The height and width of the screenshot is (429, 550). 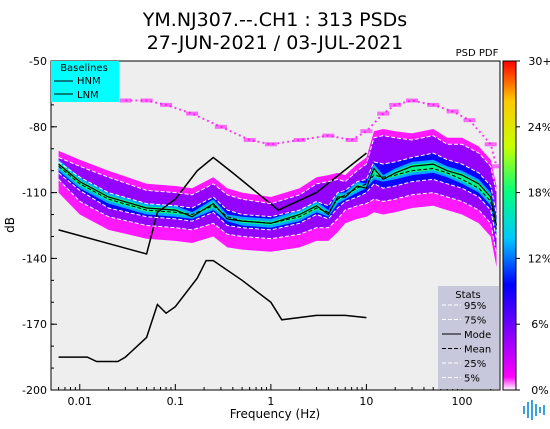 I want to click on series-line-mean, so click(x=277, y=197).